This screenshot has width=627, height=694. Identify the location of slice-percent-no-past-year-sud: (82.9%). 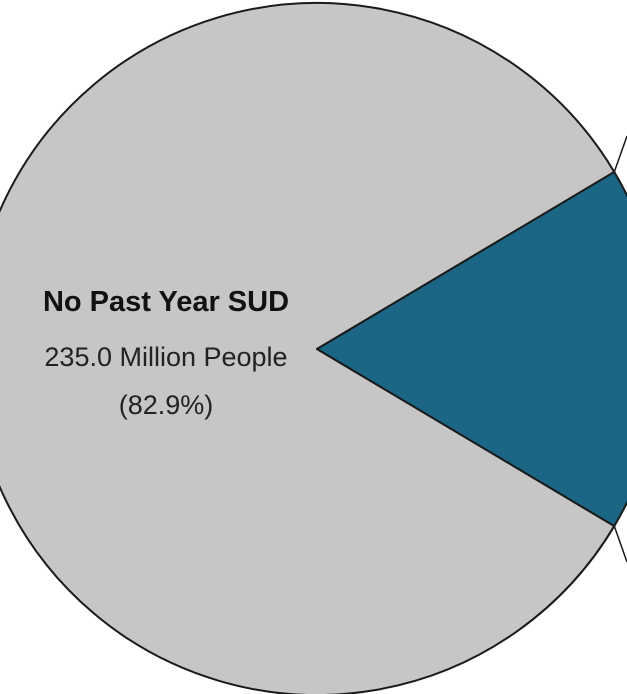
(166, 405).